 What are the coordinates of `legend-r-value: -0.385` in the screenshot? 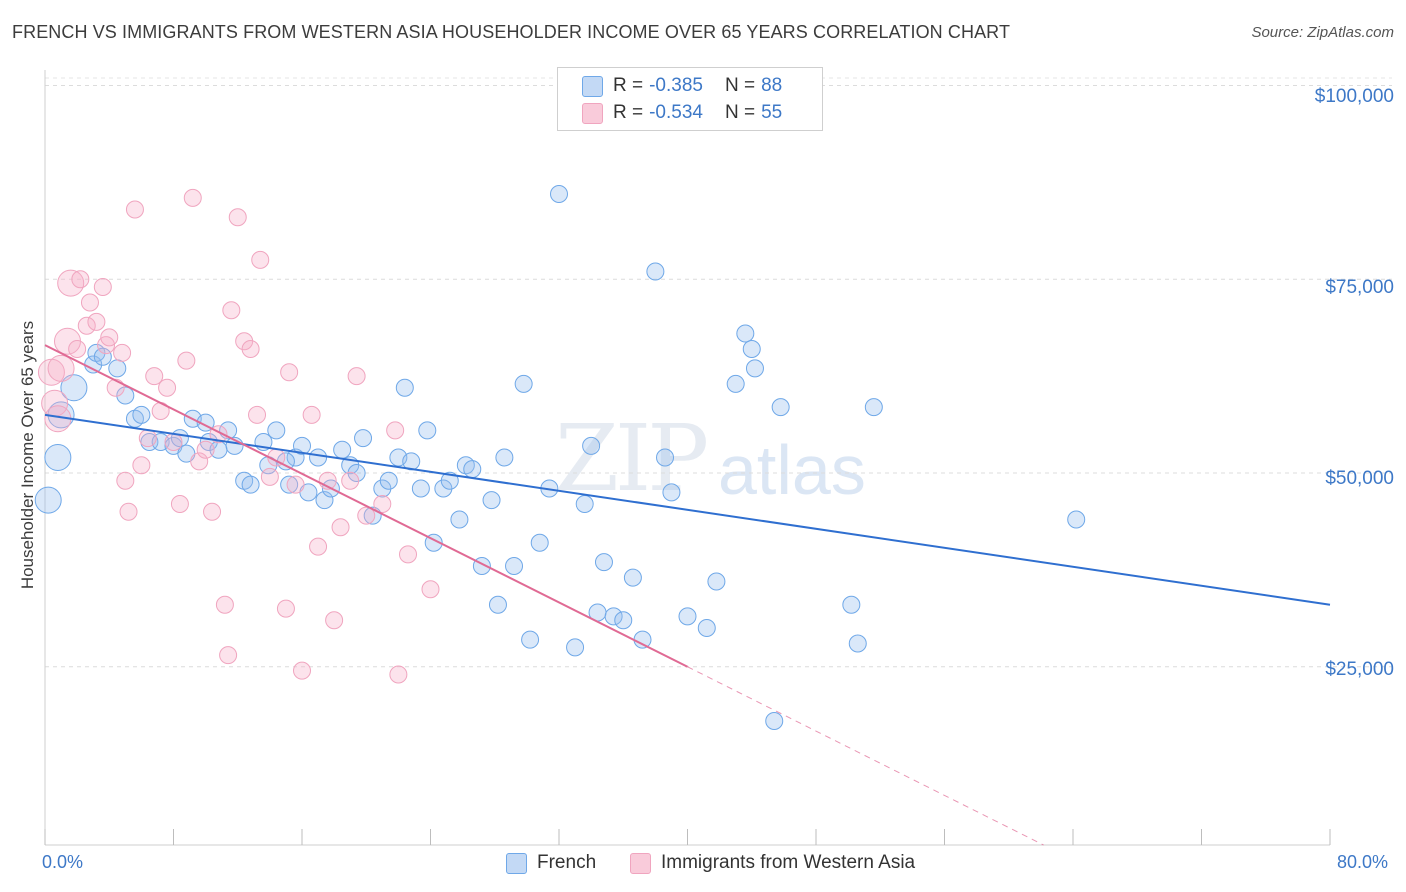 It's located at (676, 85).